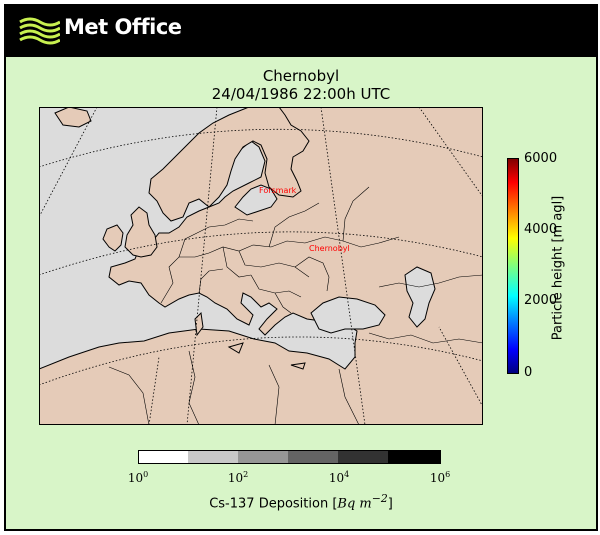  I want to click on caspian-sea, so click(420, 297).